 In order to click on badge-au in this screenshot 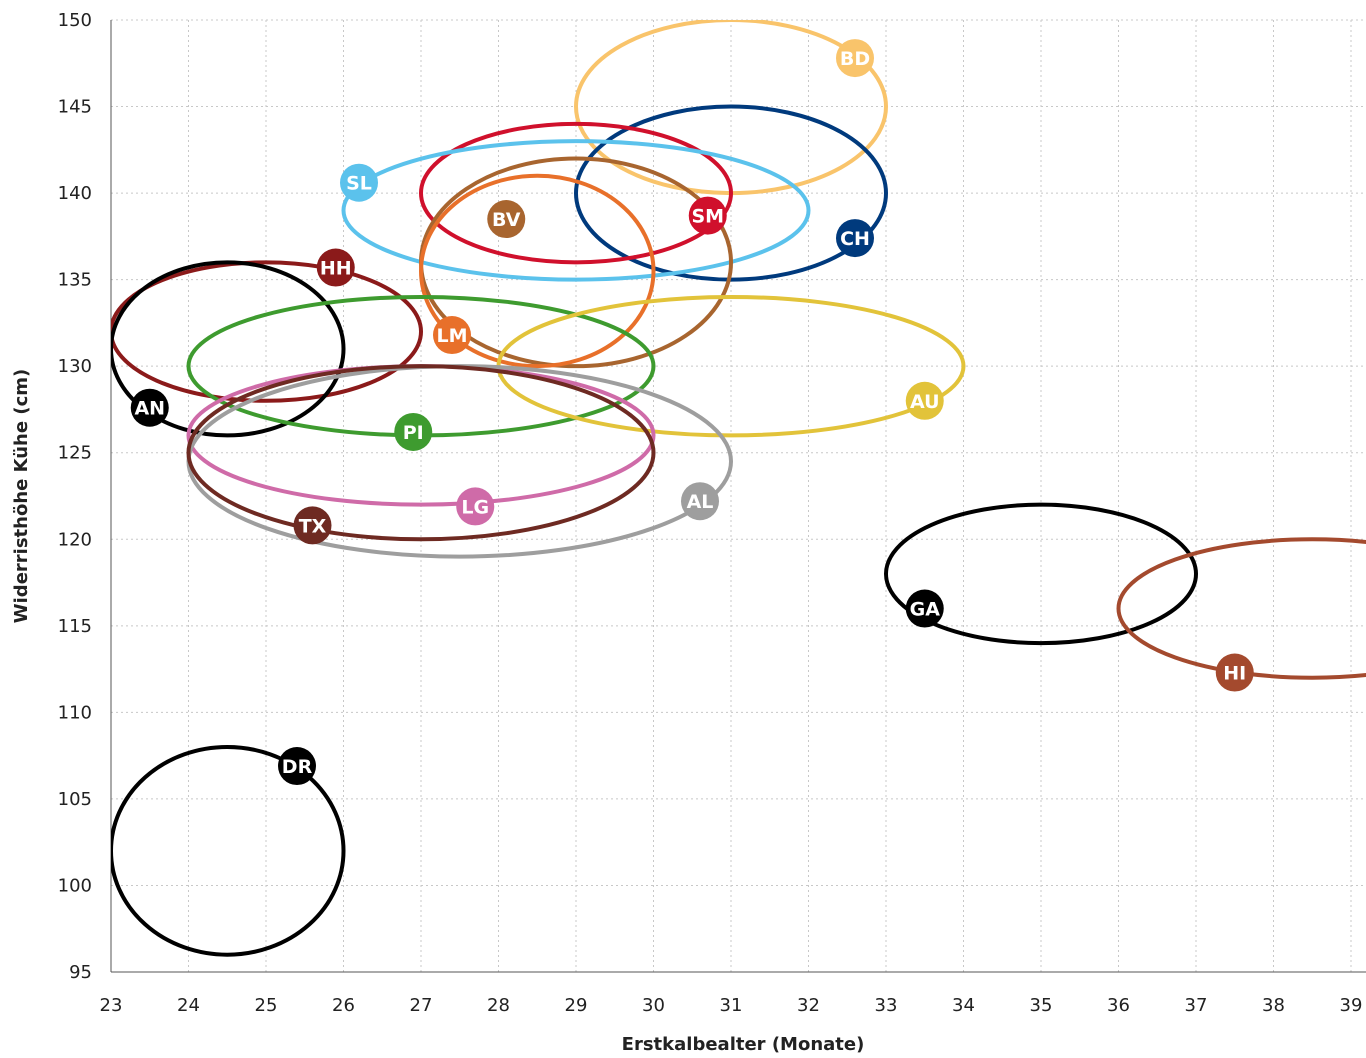, I will do `click(924, 400)`.